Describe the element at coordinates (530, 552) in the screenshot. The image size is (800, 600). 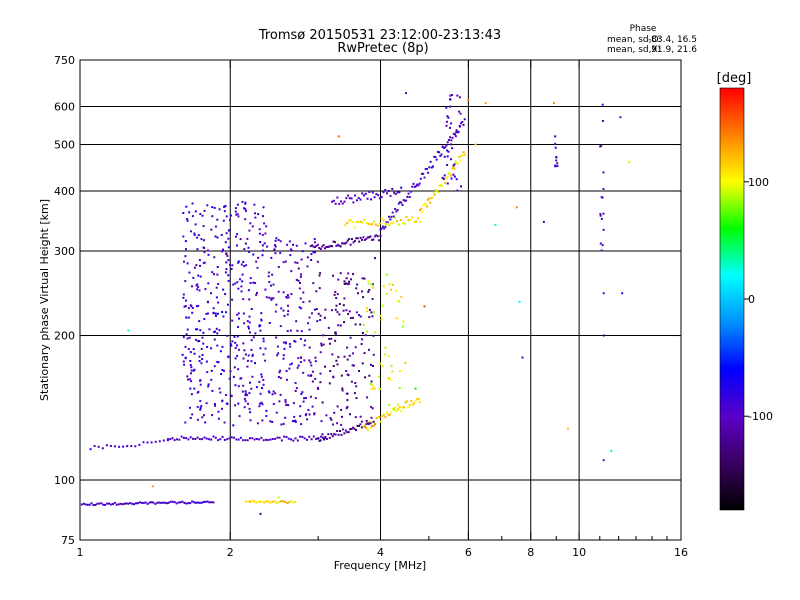
I see `x-tick-label: 8` at that location.